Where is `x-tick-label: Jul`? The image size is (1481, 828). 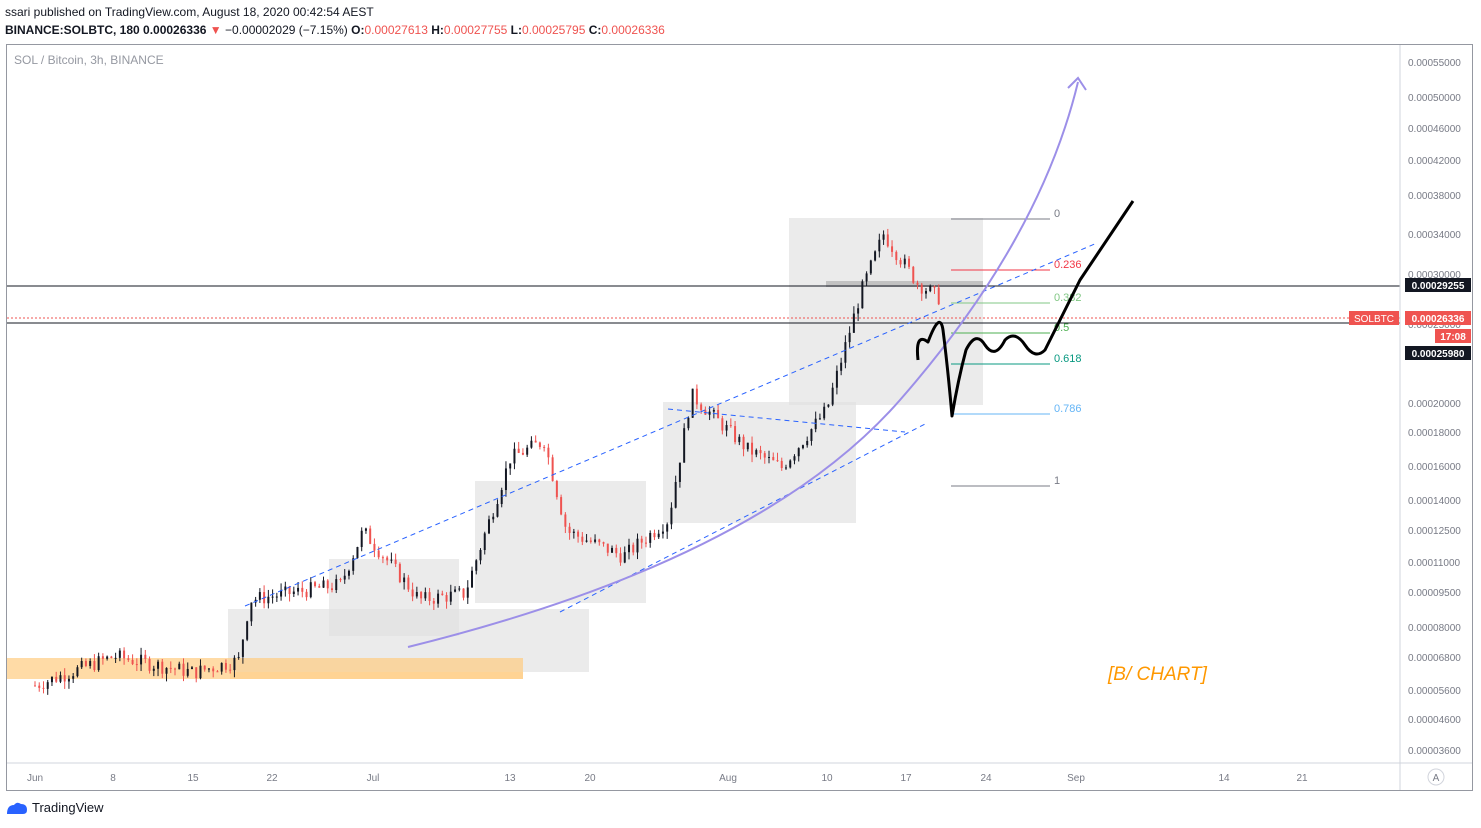 x-tick-label: Jul is located at coordinates (373, 778).